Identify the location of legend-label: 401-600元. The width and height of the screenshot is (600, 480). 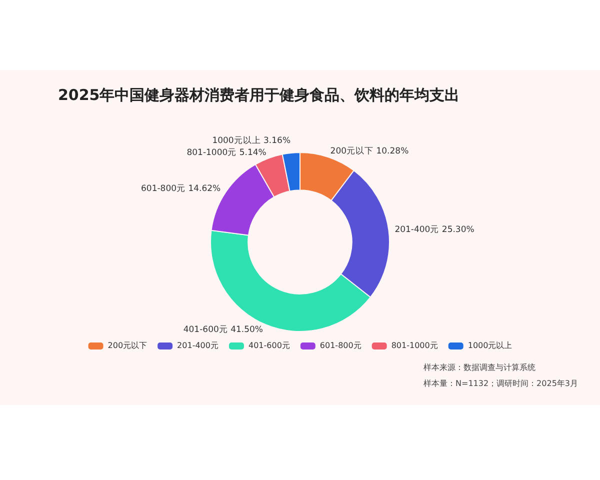
(269, 345).